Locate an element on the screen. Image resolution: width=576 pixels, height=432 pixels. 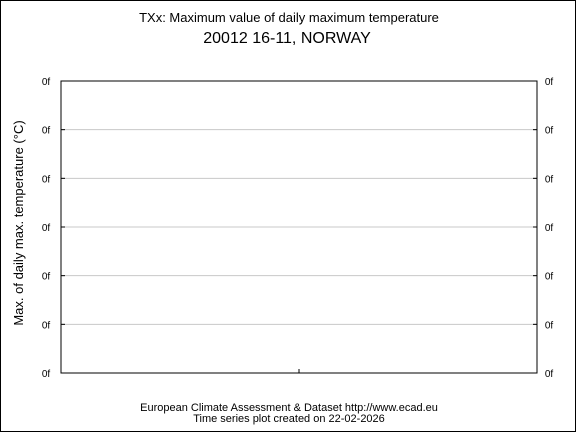
chart-subtitle: 20012 16-11, NORWAY is located at coordinates (287, 38).